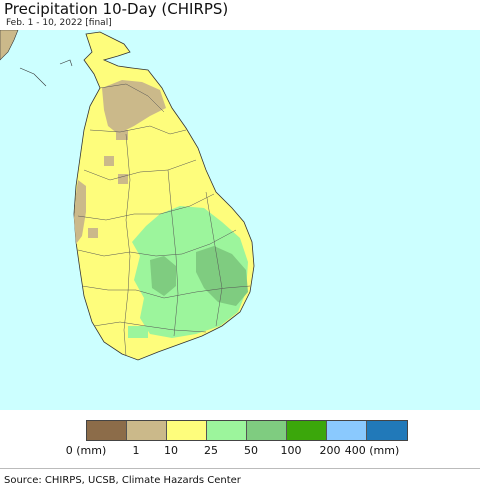  What do you see at coordinates (222, 276) in the screenshot?
I see `wet-zone-east` at bounding box center [222, 276].